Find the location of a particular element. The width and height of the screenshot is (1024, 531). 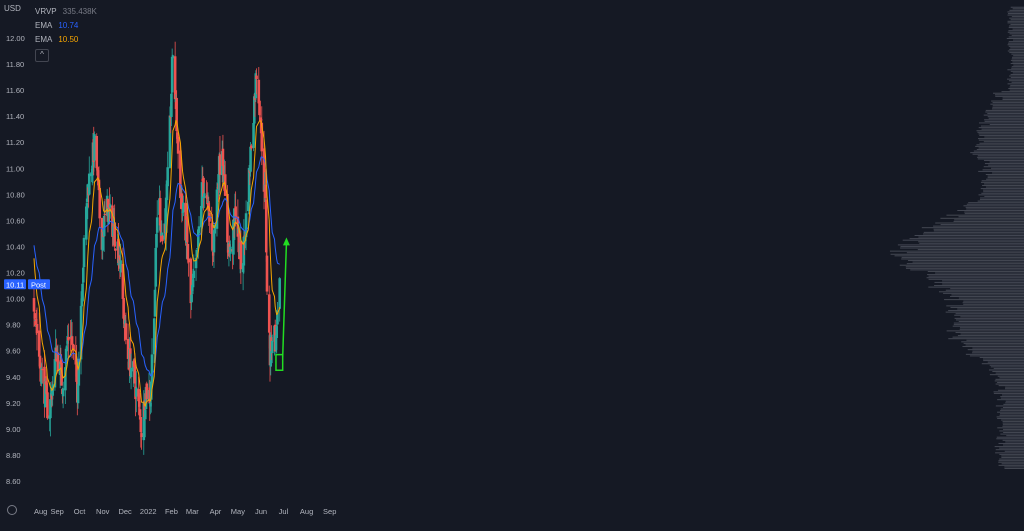

collapse-legend-button: ^ is located at coordinates (42, 55).